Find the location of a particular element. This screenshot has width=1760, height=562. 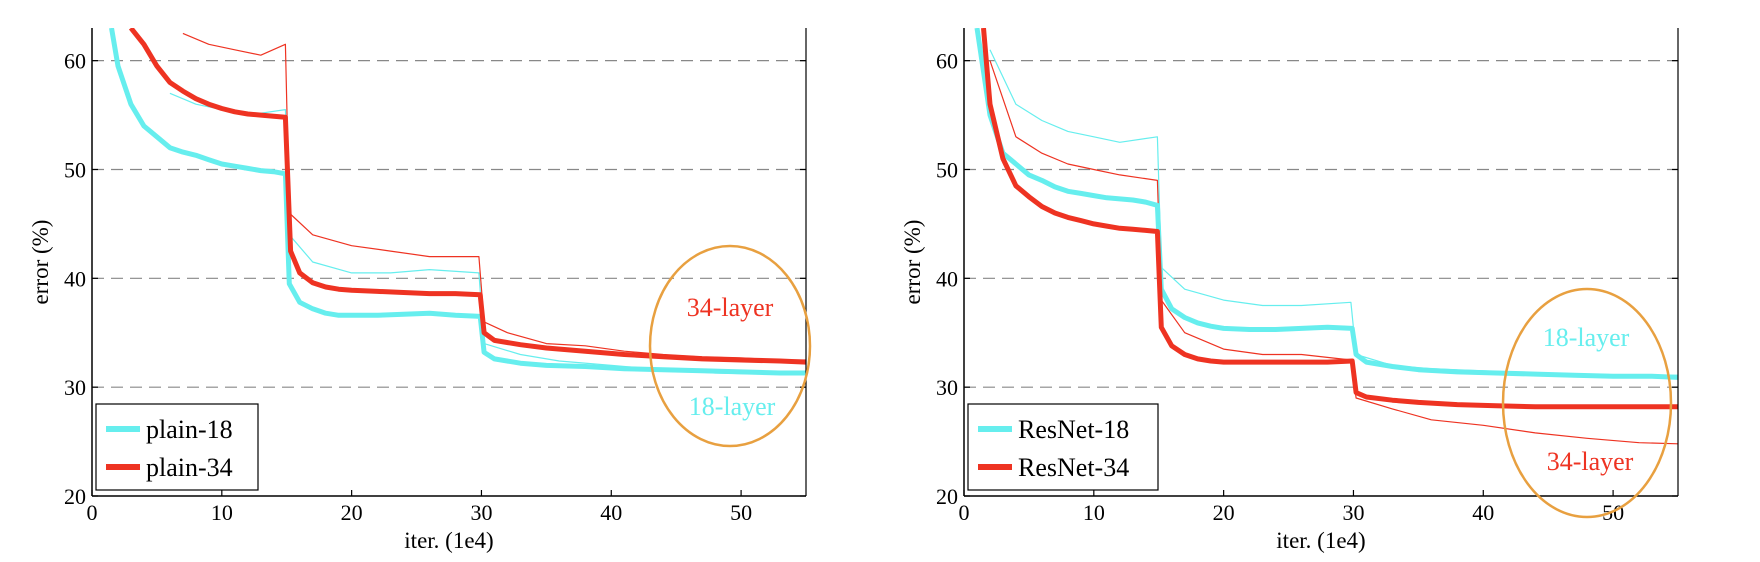

legend: ResNet-18 ResNet-34 is located at coordinates (1063, 447).